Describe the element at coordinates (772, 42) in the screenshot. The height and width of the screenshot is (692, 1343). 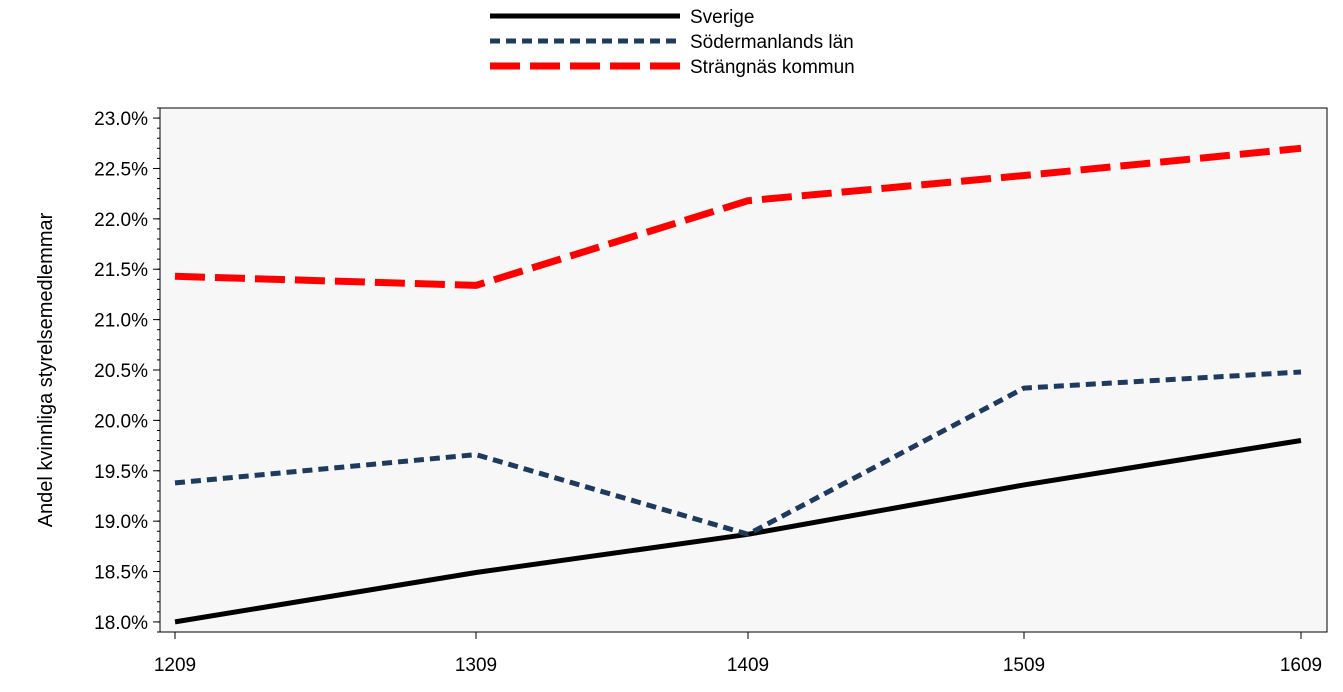
I see `legend-label-2: Södermanlands län` at that location.